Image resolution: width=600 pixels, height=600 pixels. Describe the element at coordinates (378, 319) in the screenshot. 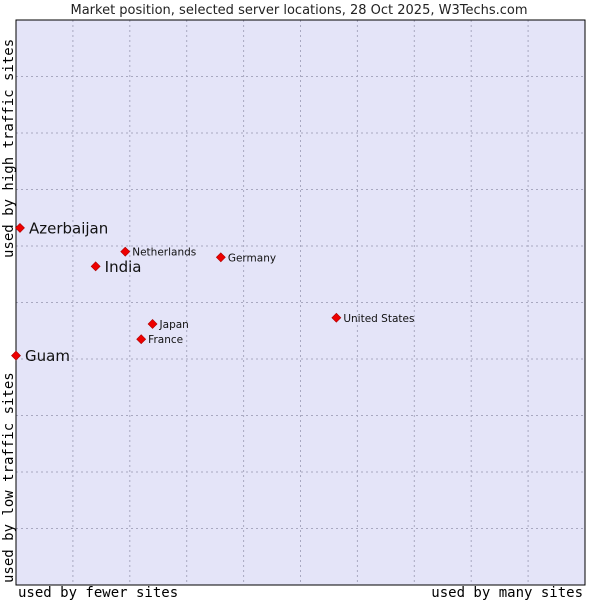

I see `label-united-states: United States` at that location.